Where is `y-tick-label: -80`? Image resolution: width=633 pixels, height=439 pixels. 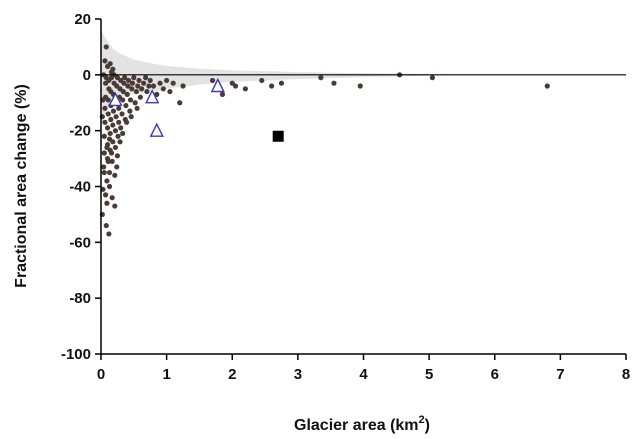 y-tick-label: -80 is located at coordinates (80, 298).